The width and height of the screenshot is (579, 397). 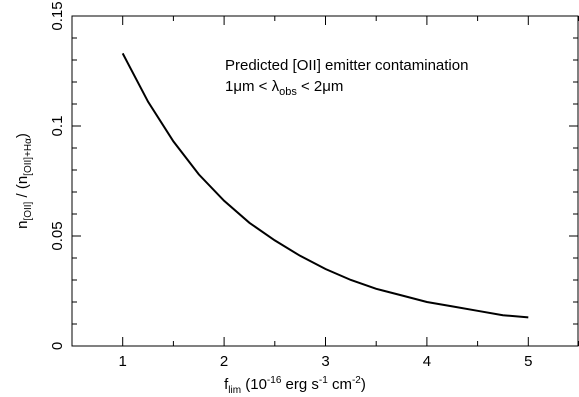 I want to click on annotation-lambda-subscript: obs, so click(x=288, y=92).